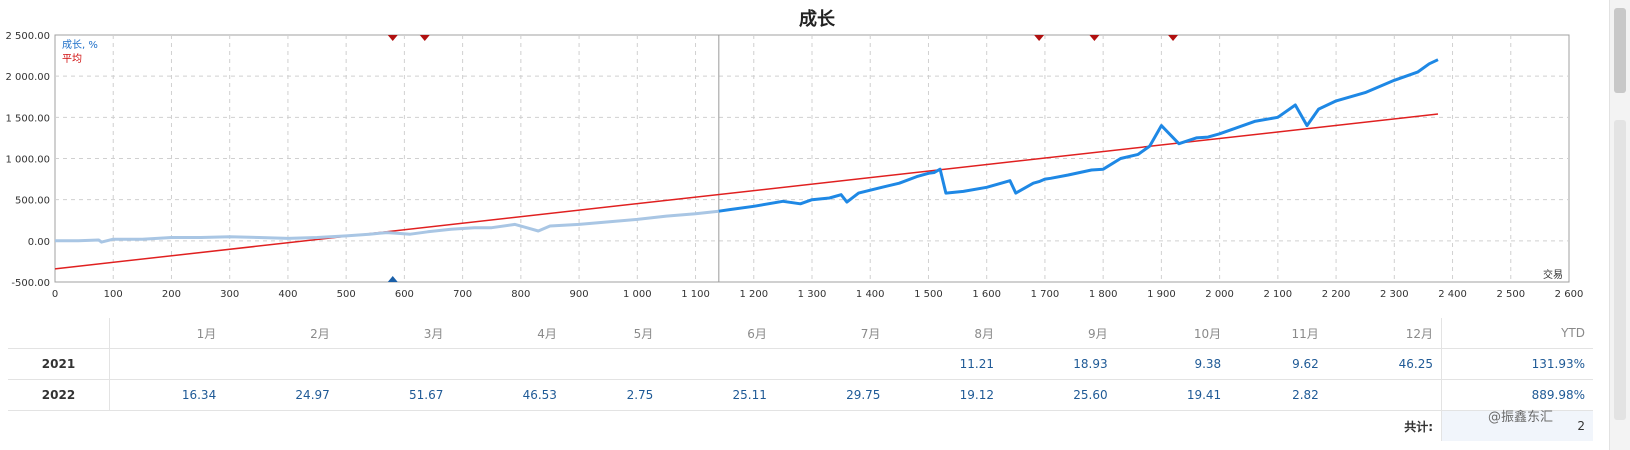  I want to click on x-tick-label: 2 600, so click(1569, 294).